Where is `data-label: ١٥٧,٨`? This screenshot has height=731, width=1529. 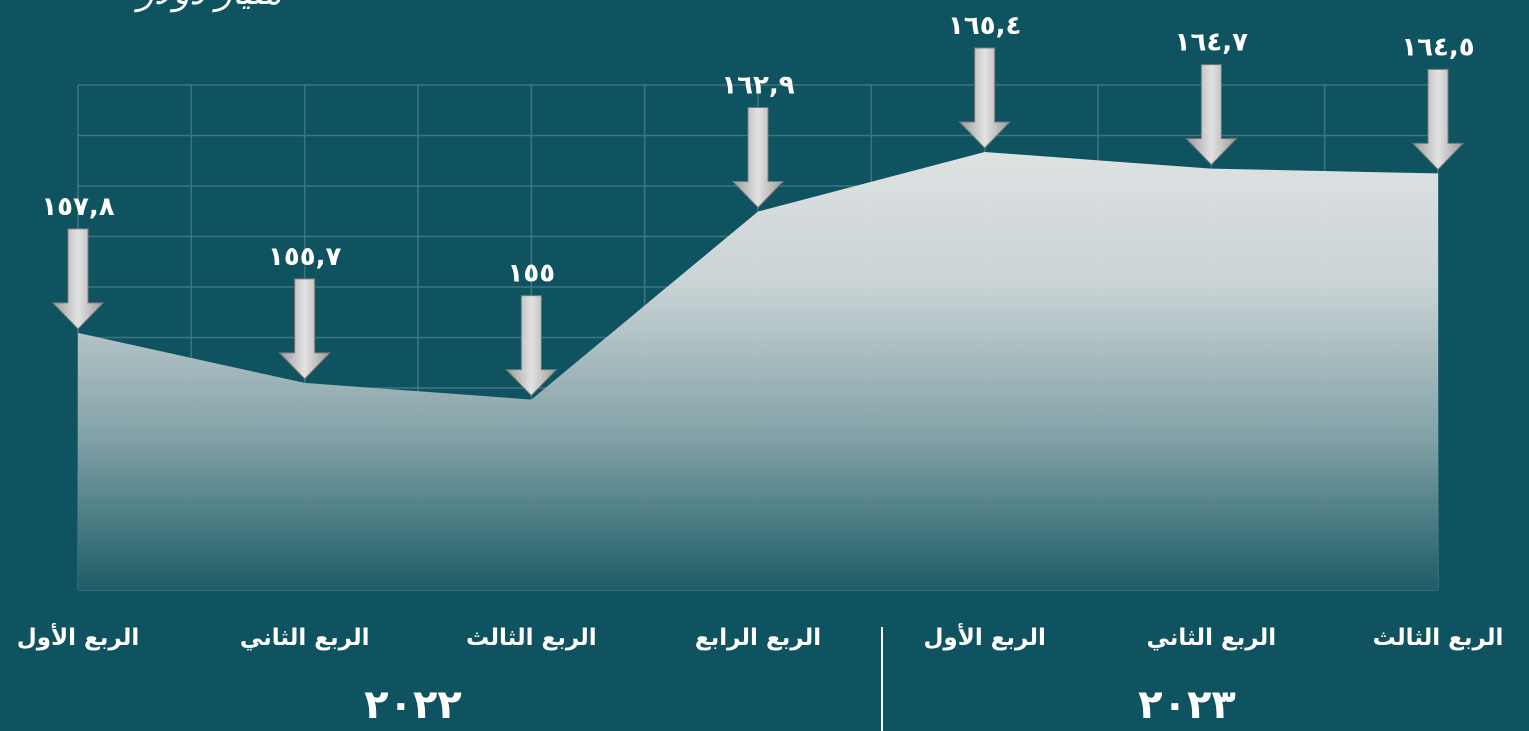 data-label: ١٥٧,٨ is located at coordinates (77, 207).